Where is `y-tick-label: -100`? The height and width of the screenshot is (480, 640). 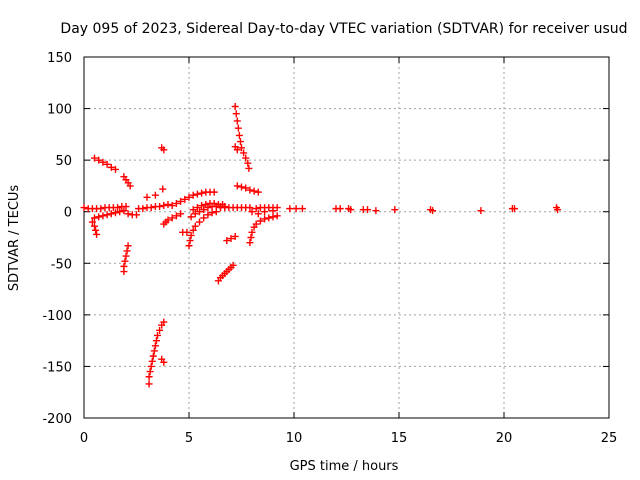
y-tick-label: -100 is located at coordinates (57, 316).